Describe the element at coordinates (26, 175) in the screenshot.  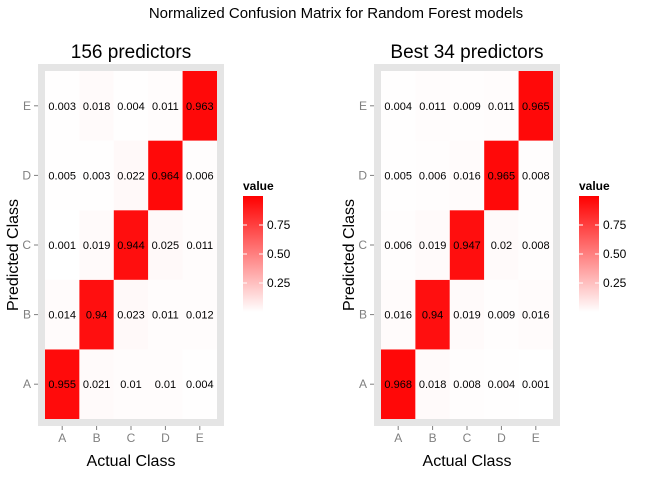
I see `y-tick-label: D` at that location.